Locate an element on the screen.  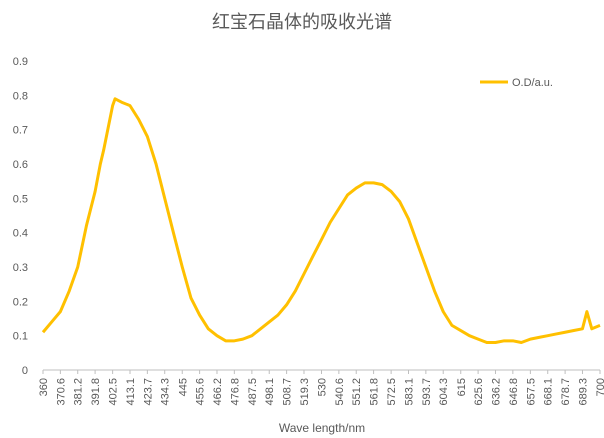
x-tick-label: 381.2 is located at coordinates (79, 392).